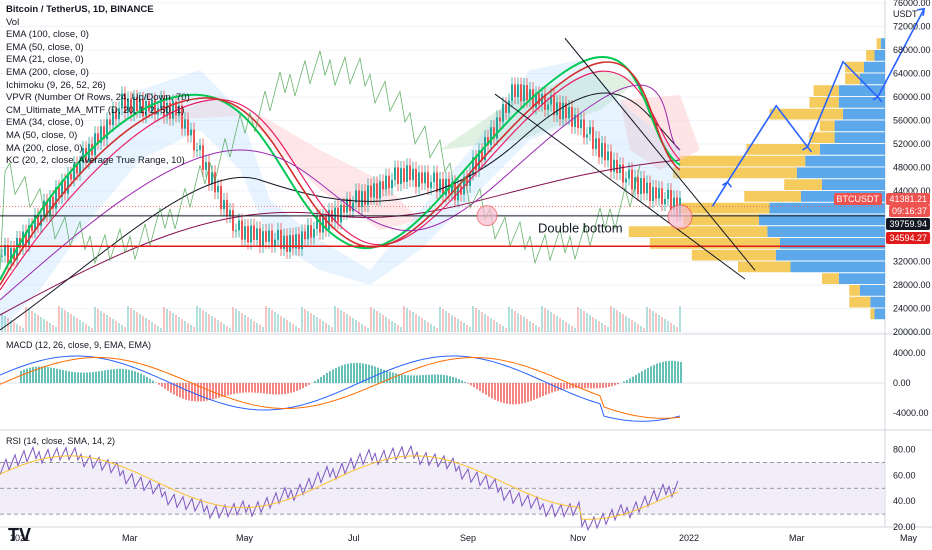  What do you see at coordinates (620, 186) in the screenshot?
I see `channel-line-lower` at bounding box center [620, 186].